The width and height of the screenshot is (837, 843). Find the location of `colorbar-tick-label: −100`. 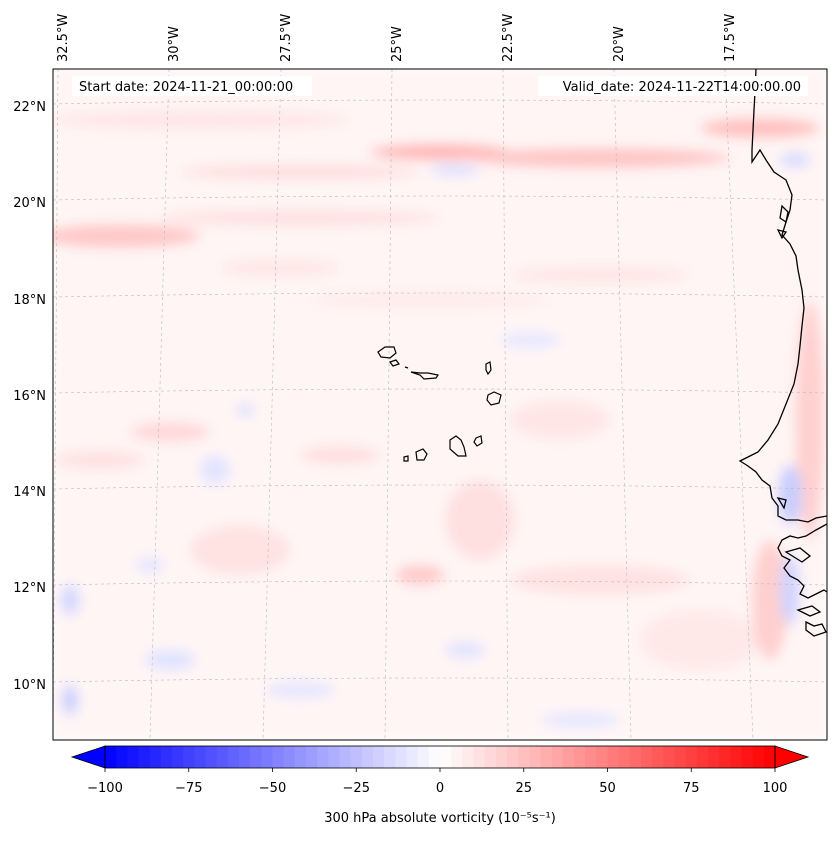

colorbar-tick-label: −100 is located at coordinates (105, 788).